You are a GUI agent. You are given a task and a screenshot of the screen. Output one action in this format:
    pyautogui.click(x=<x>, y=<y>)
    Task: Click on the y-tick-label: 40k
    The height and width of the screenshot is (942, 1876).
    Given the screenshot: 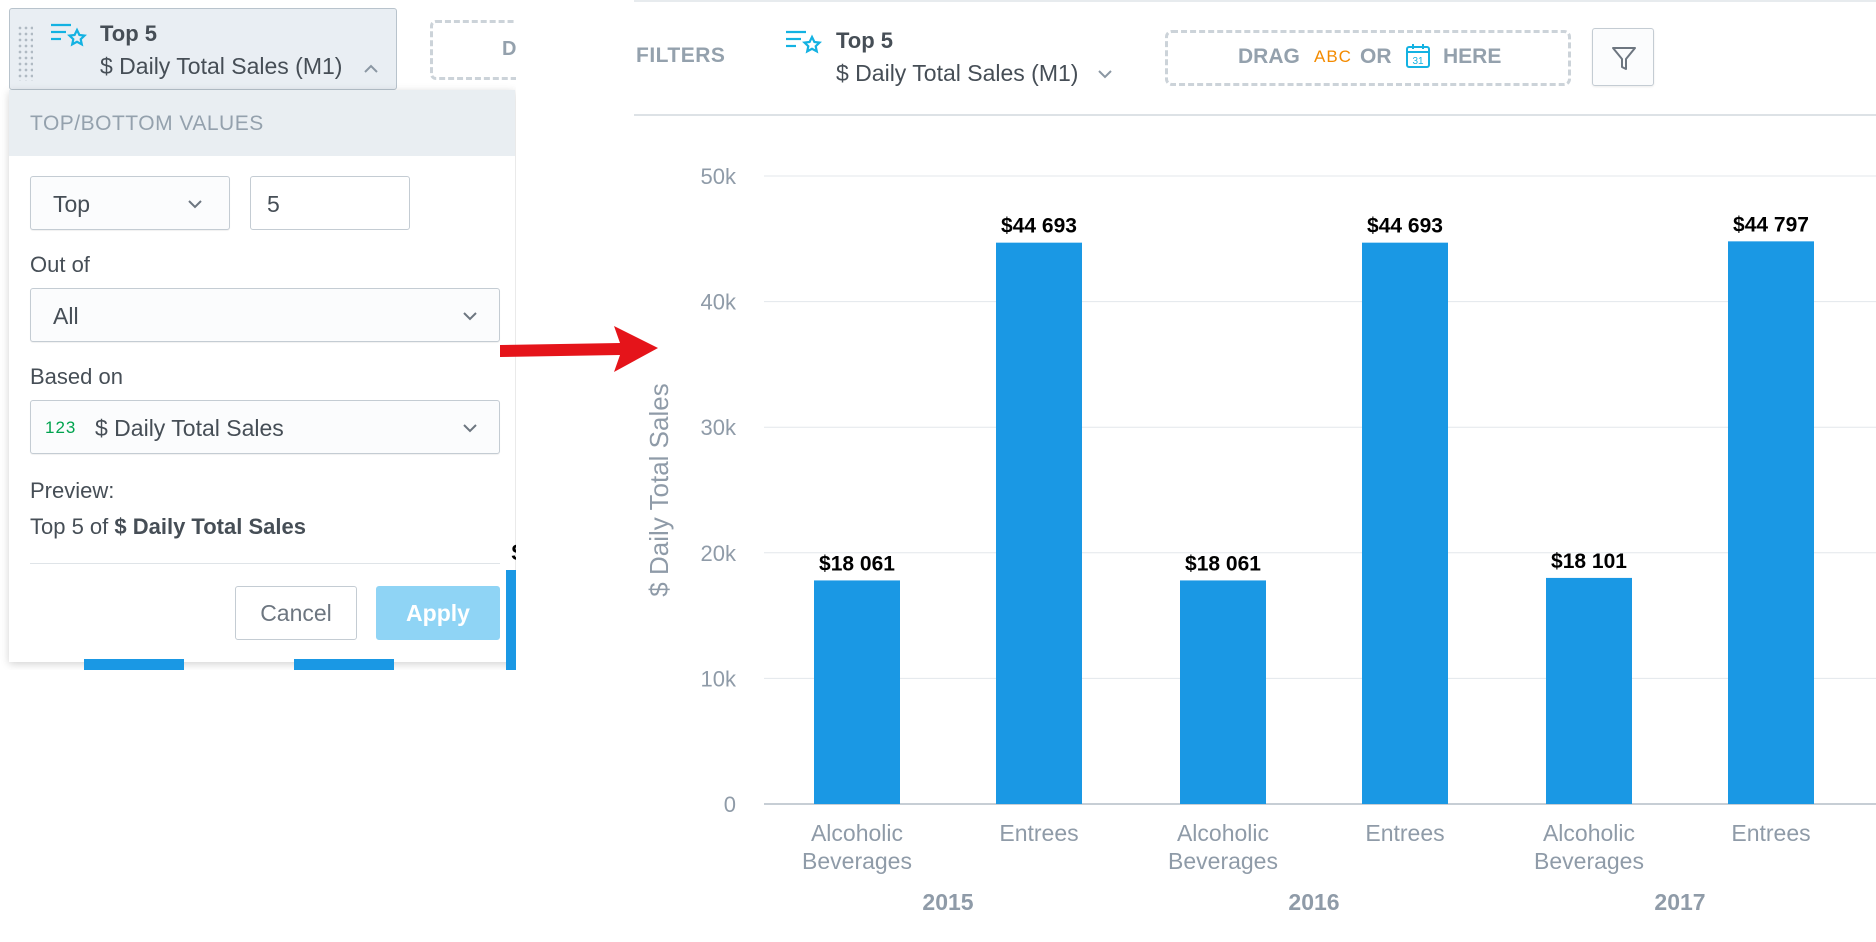 What is the action you would take?
    pyautogui.click(x=719, y=302)
    